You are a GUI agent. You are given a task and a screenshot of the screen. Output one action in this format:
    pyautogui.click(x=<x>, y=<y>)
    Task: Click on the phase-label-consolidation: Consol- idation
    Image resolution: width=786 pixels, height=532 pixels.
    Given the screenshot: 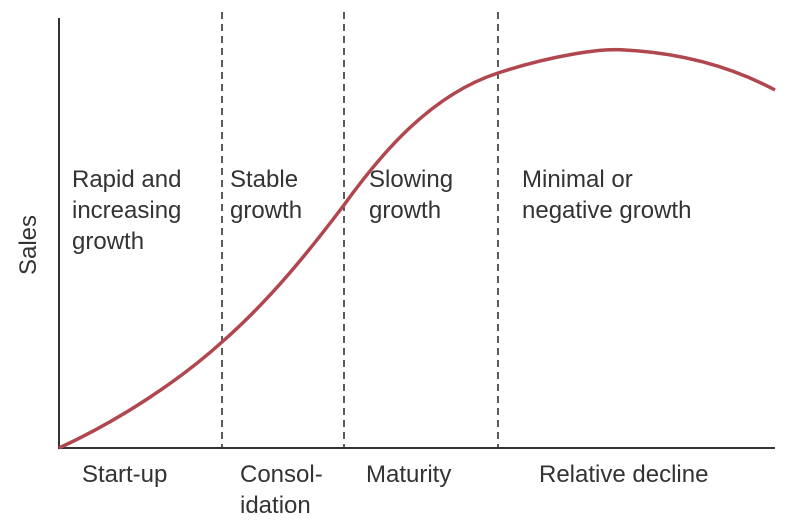 What is the action you would take?
    pyautogui.click(x=281, y=490)
    